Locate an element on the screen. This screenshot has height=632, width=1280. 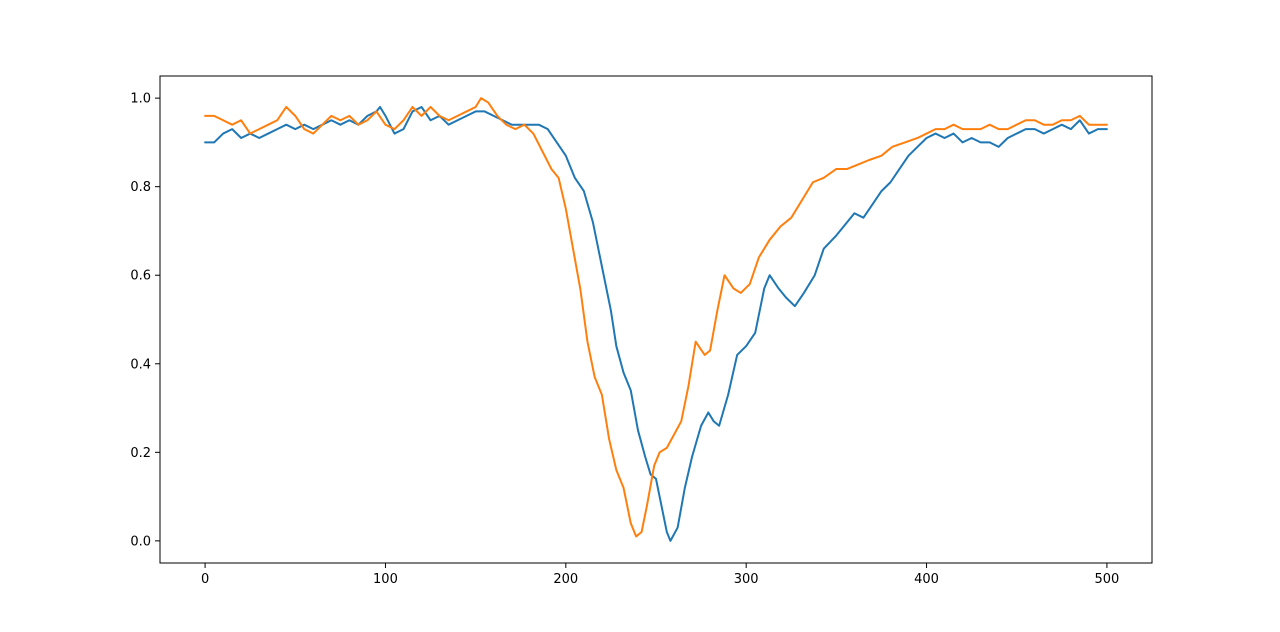
x-tick-label: 300 is located at coordinates (746, 579).